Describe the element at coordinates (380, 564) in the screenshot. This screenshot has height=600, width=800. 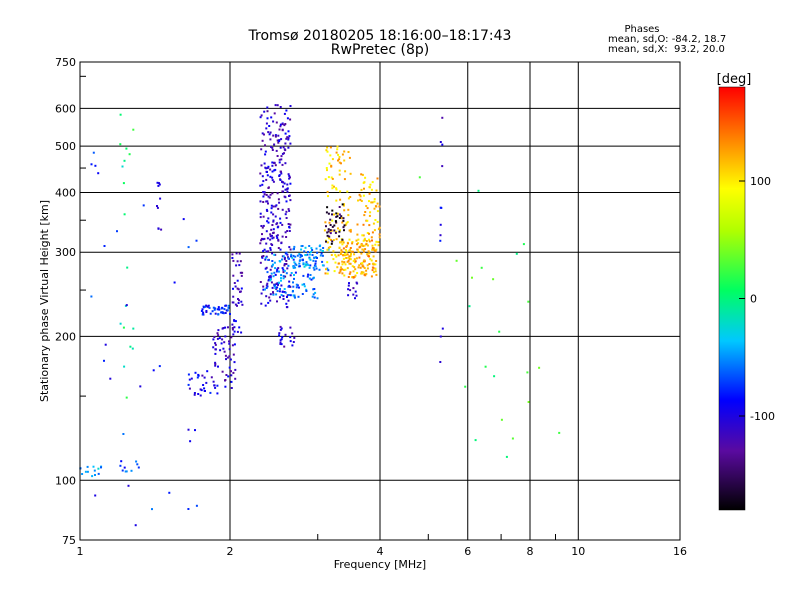
I see `x-axis-label: Frequency [MHz]` at that location.